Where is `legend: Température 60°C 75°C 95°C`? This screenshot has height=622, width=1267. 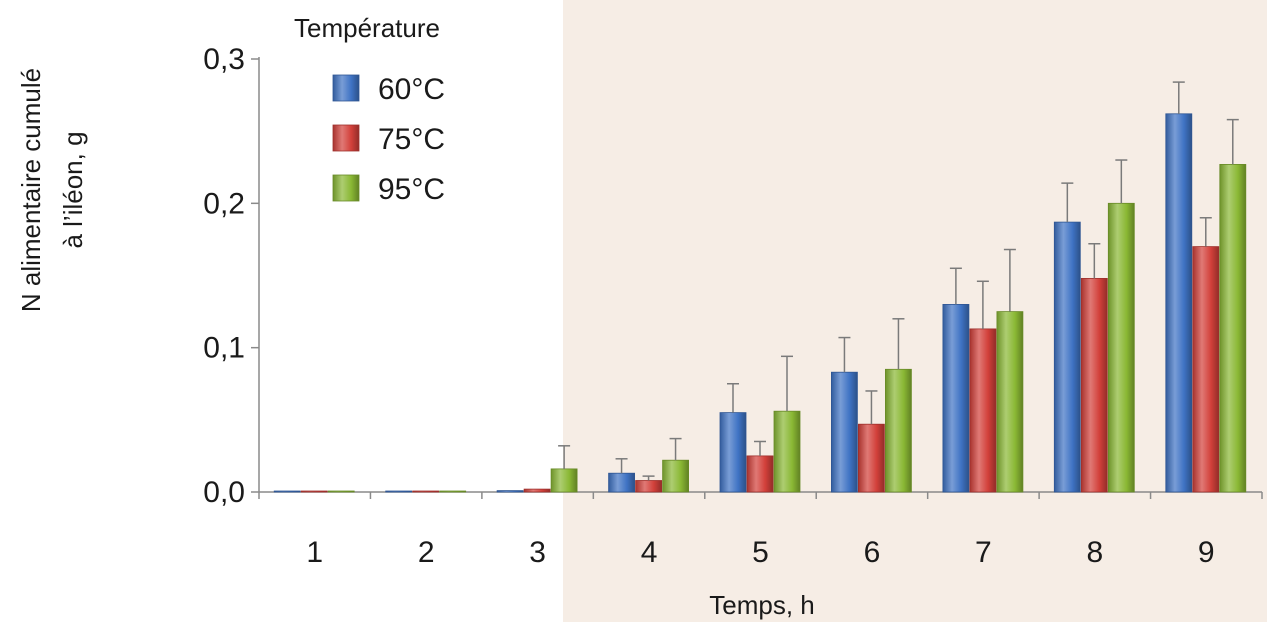 legend: Température 60°C 75°C 95°C is located at coordinates (369, 109).